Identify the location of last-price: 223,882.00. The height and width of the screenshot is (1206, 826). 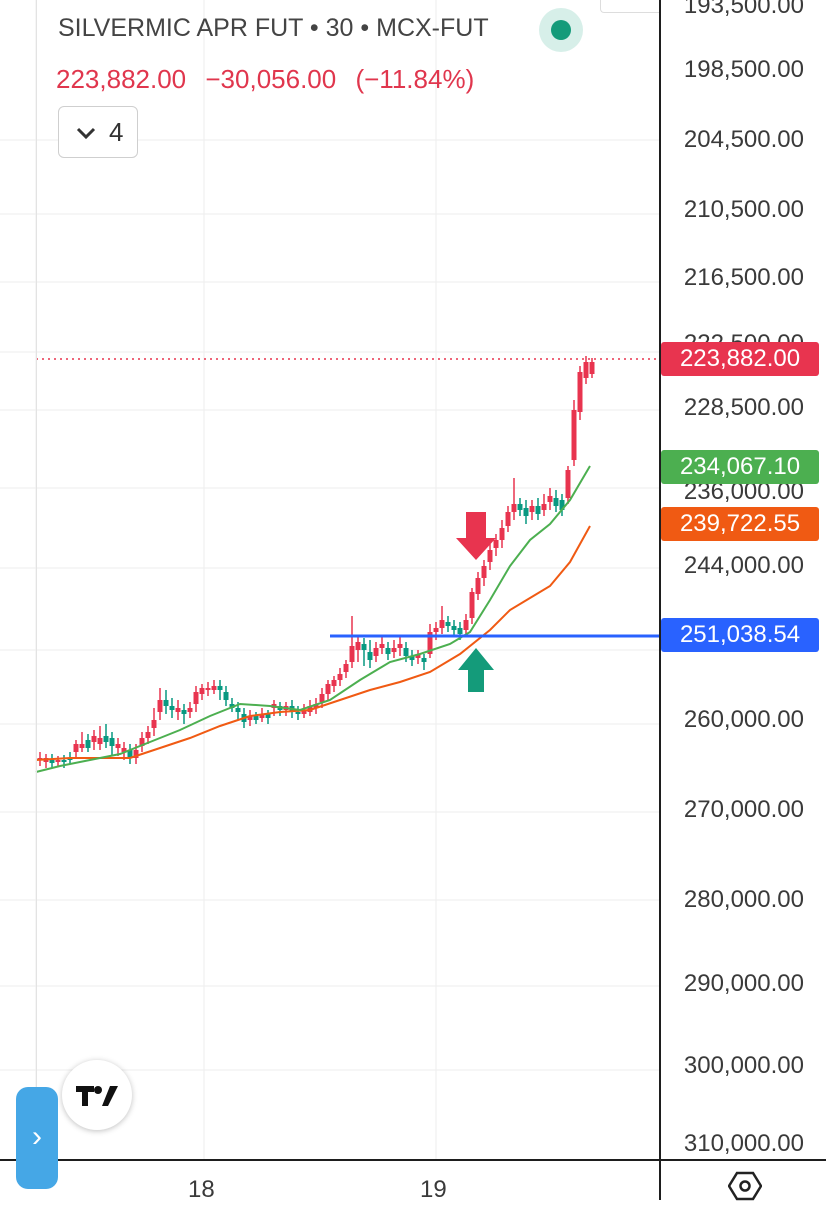
(121, 79).